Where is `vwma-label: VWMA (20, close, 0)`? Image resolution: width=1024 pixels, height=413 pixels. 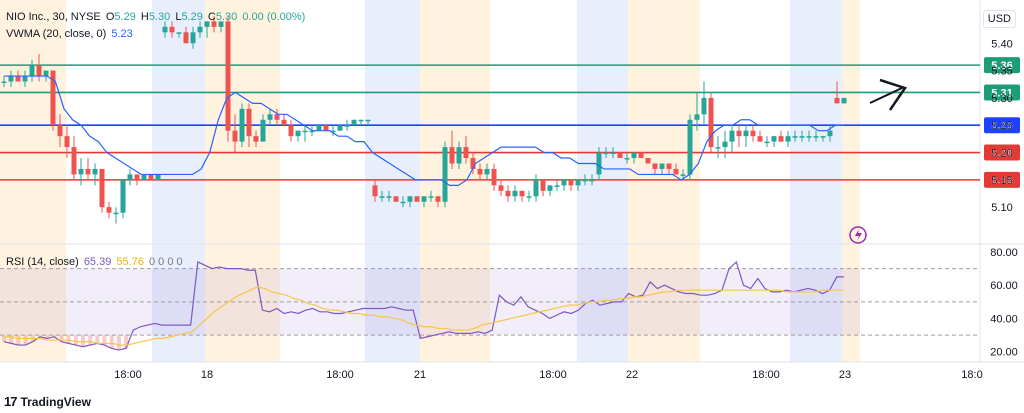
vwma-label: VWMA (20, close, 0) is located at coordinates (56, 34).